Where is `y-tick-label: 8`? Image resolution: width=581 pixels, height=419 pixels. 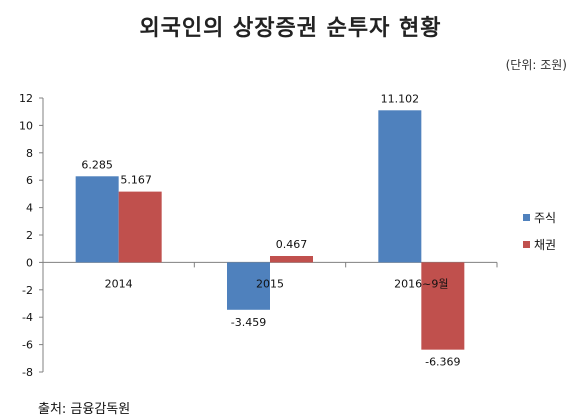 y-tick-label: 8 is located at coordinates (29, 153).